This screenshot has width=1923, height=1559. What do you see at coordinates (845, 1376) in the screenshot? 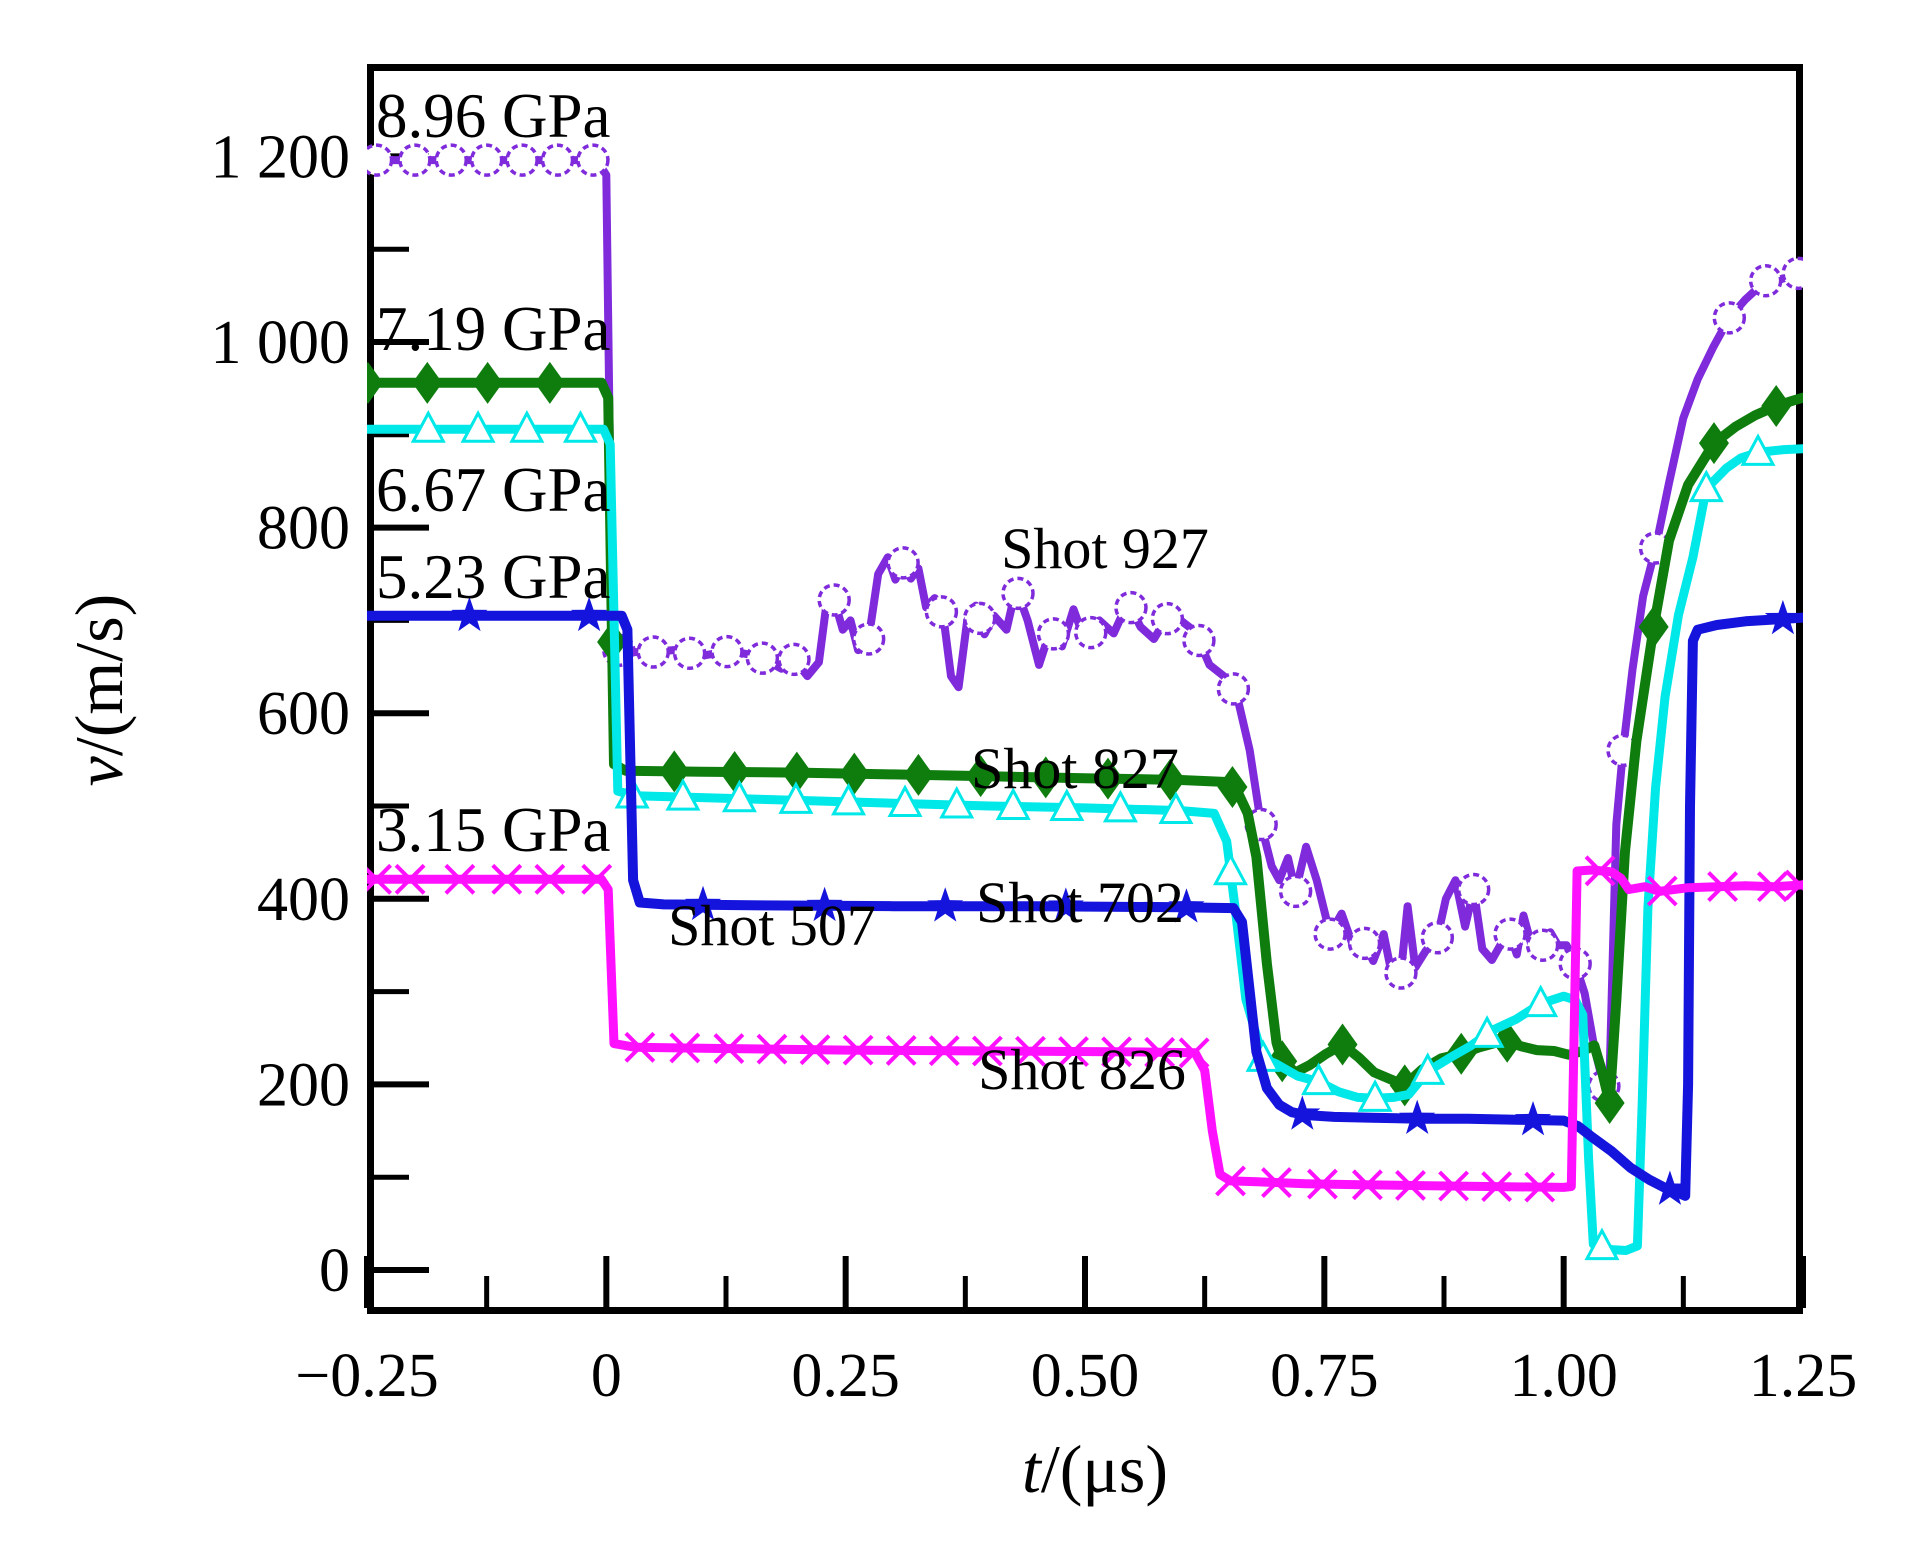
I see `x-tick-label: 0.25` at bounding box center [845, 1376].